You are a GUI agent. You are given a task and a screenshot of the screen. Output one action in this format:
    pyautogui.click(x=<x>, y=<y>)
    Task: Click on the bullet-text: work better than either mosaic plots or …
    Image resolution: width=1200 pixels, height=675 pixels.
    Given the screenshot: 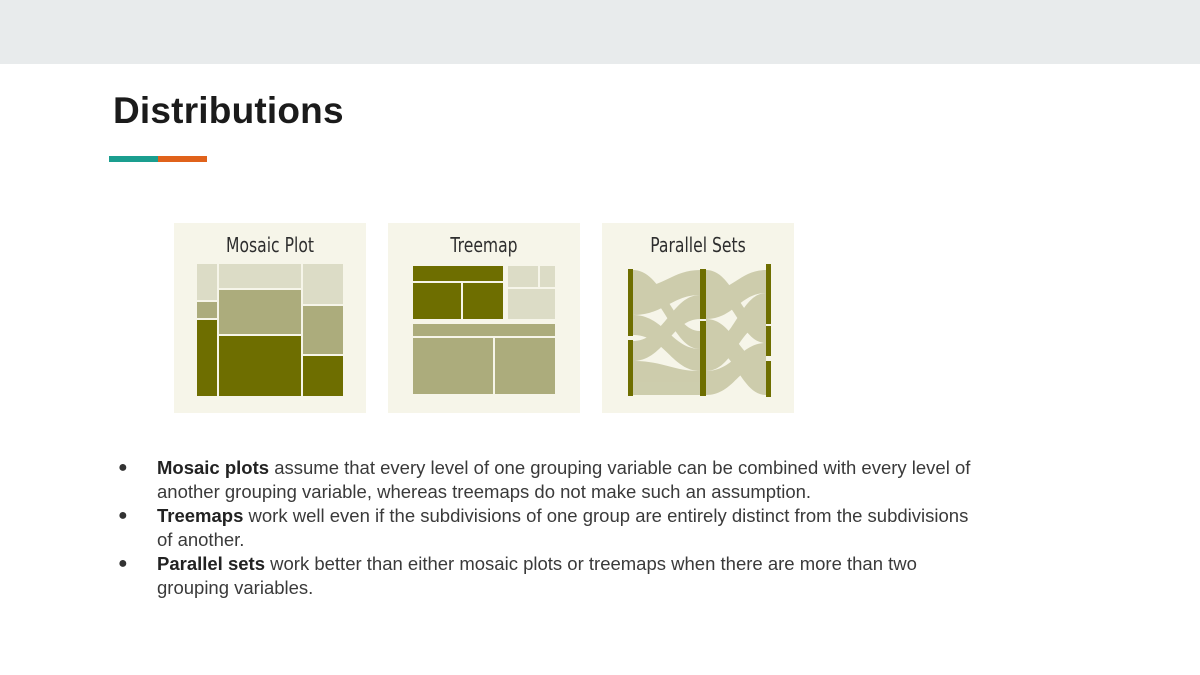 What is the action you would take?
    pyautogui.click(x=537, y=575)
    